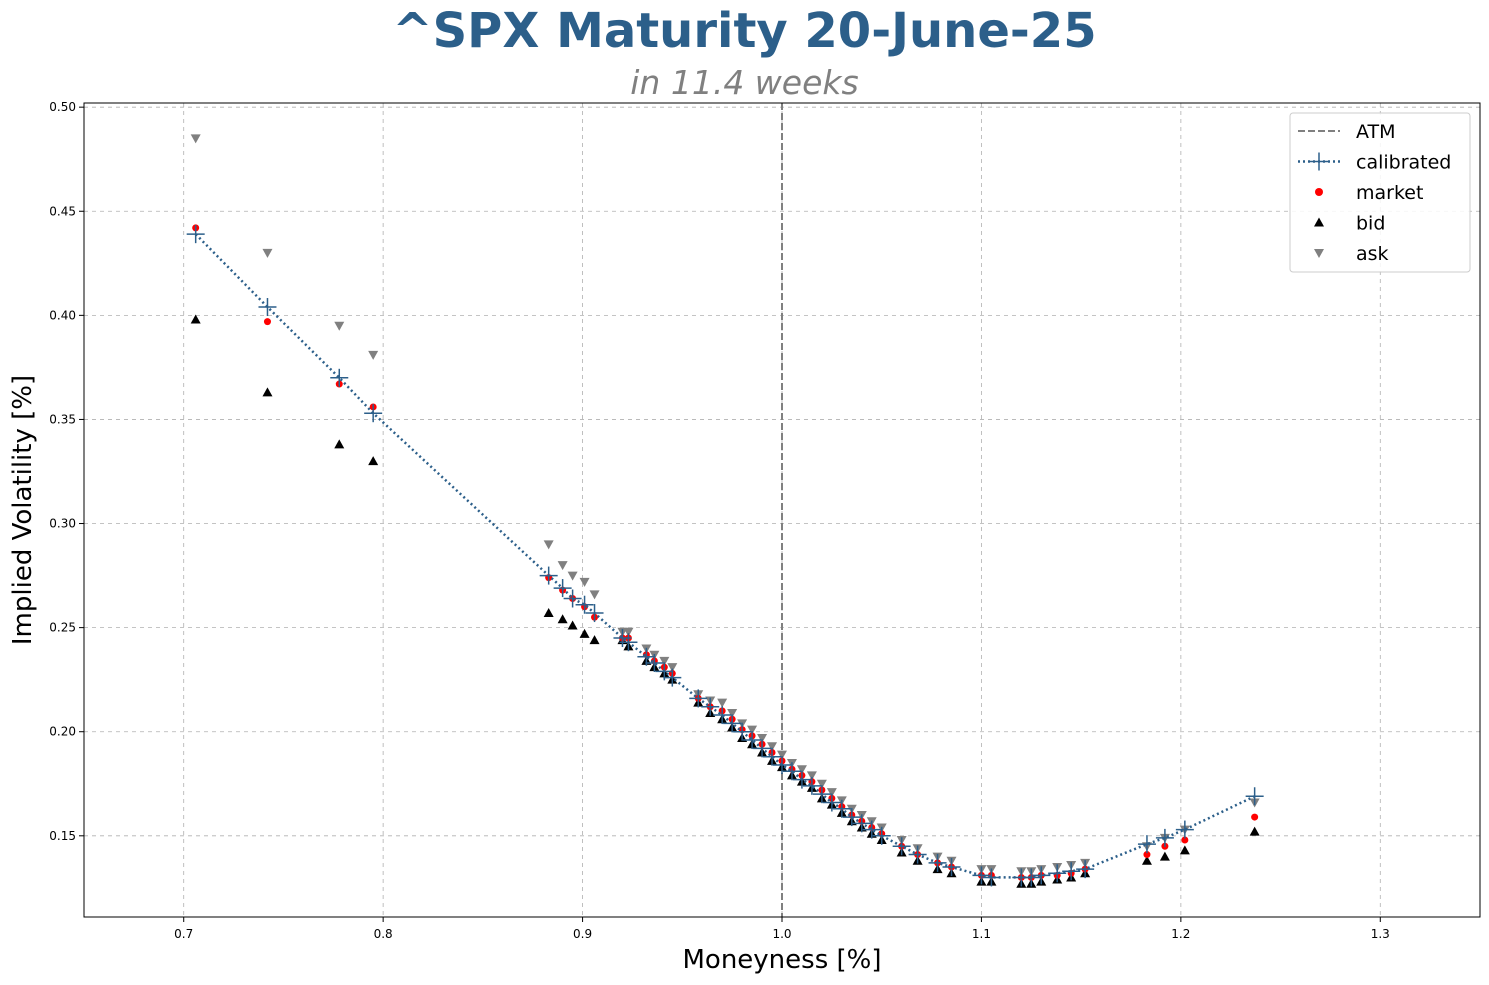 The height and width of the screenshot is (985, 1489). What do you see at coordinates (183, 934) in the screenshot?
I see `x-tick-label: 0.7` at bounding box center [183, 934].